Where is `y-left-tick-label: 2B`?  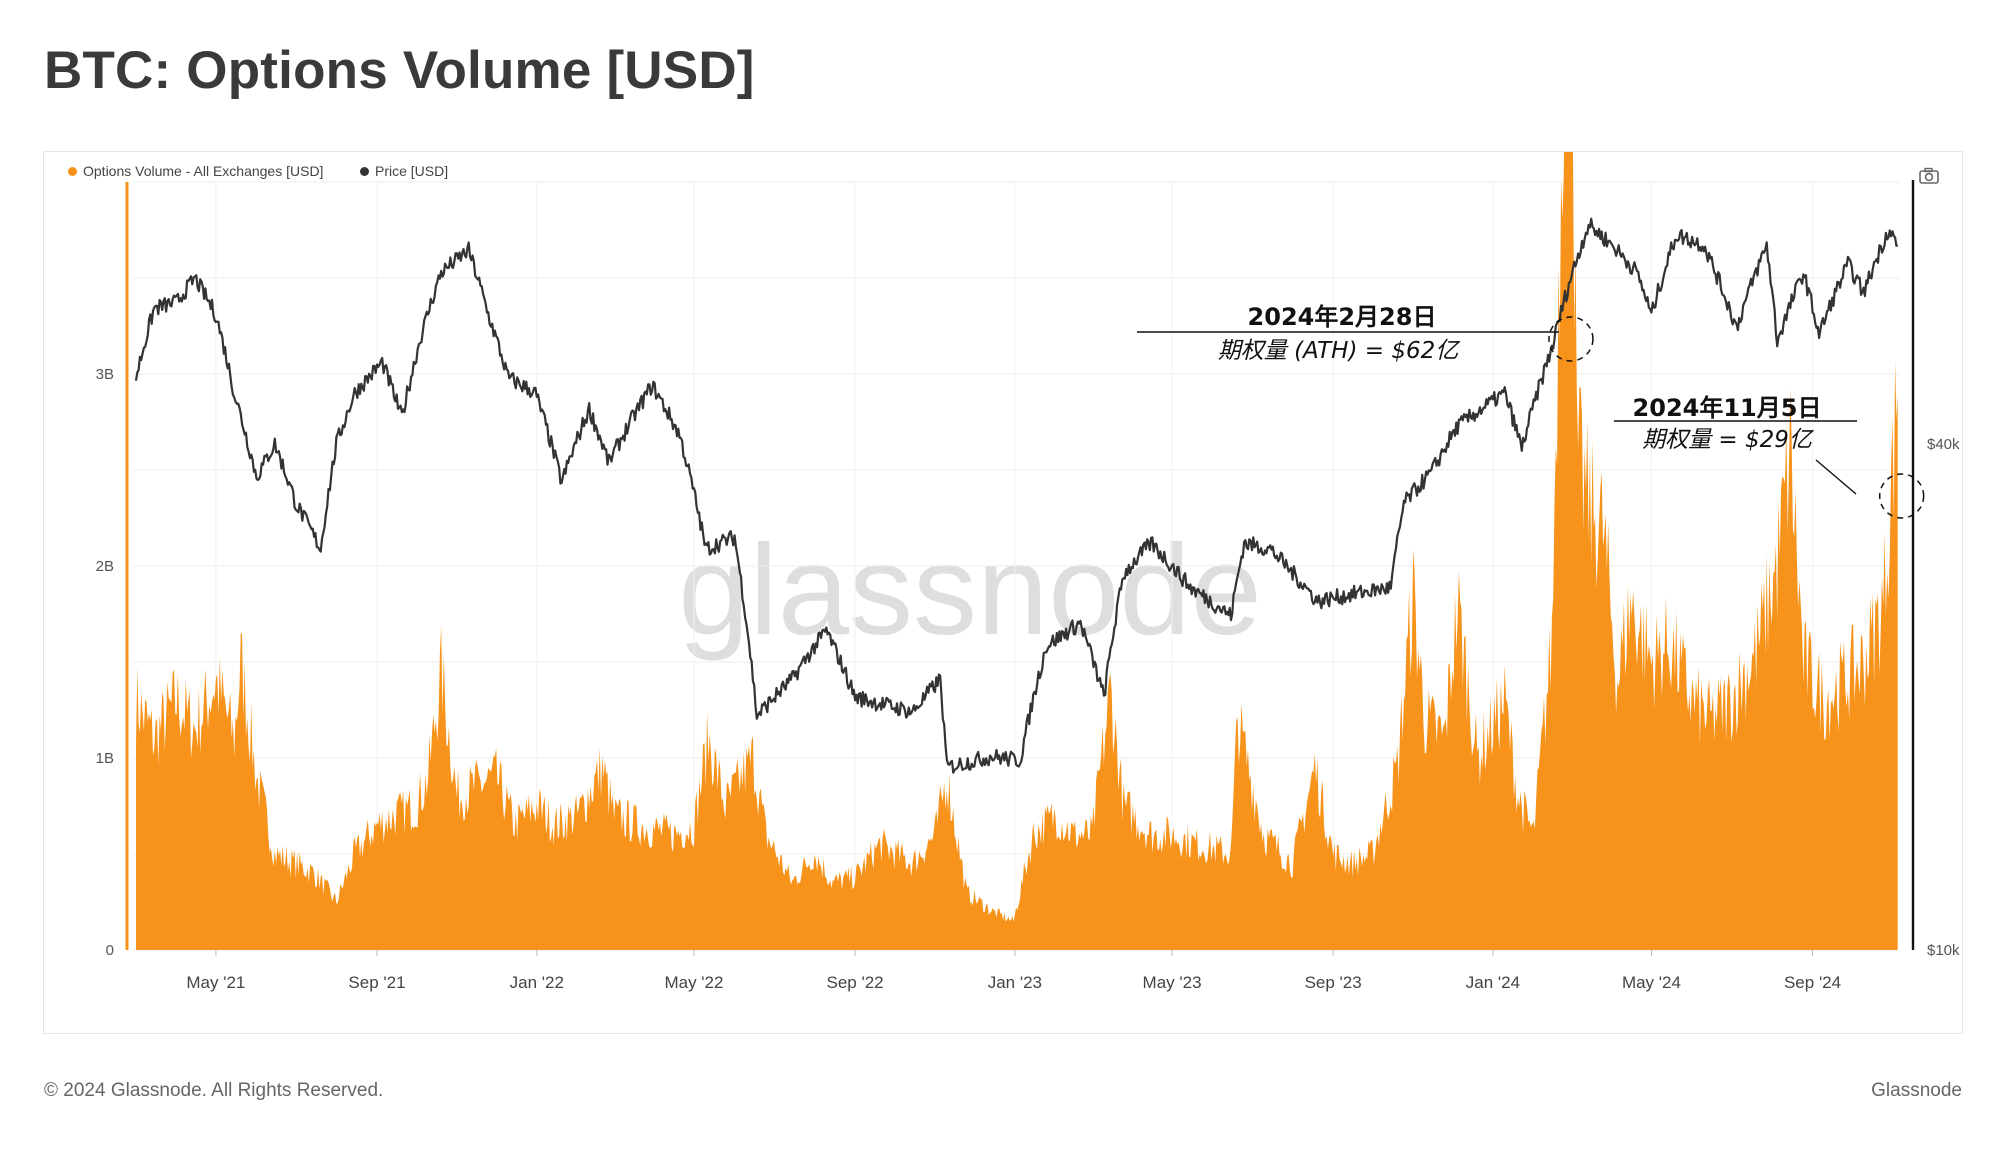 y-left-tick-label: 2B is located at coordinates (105, 566).